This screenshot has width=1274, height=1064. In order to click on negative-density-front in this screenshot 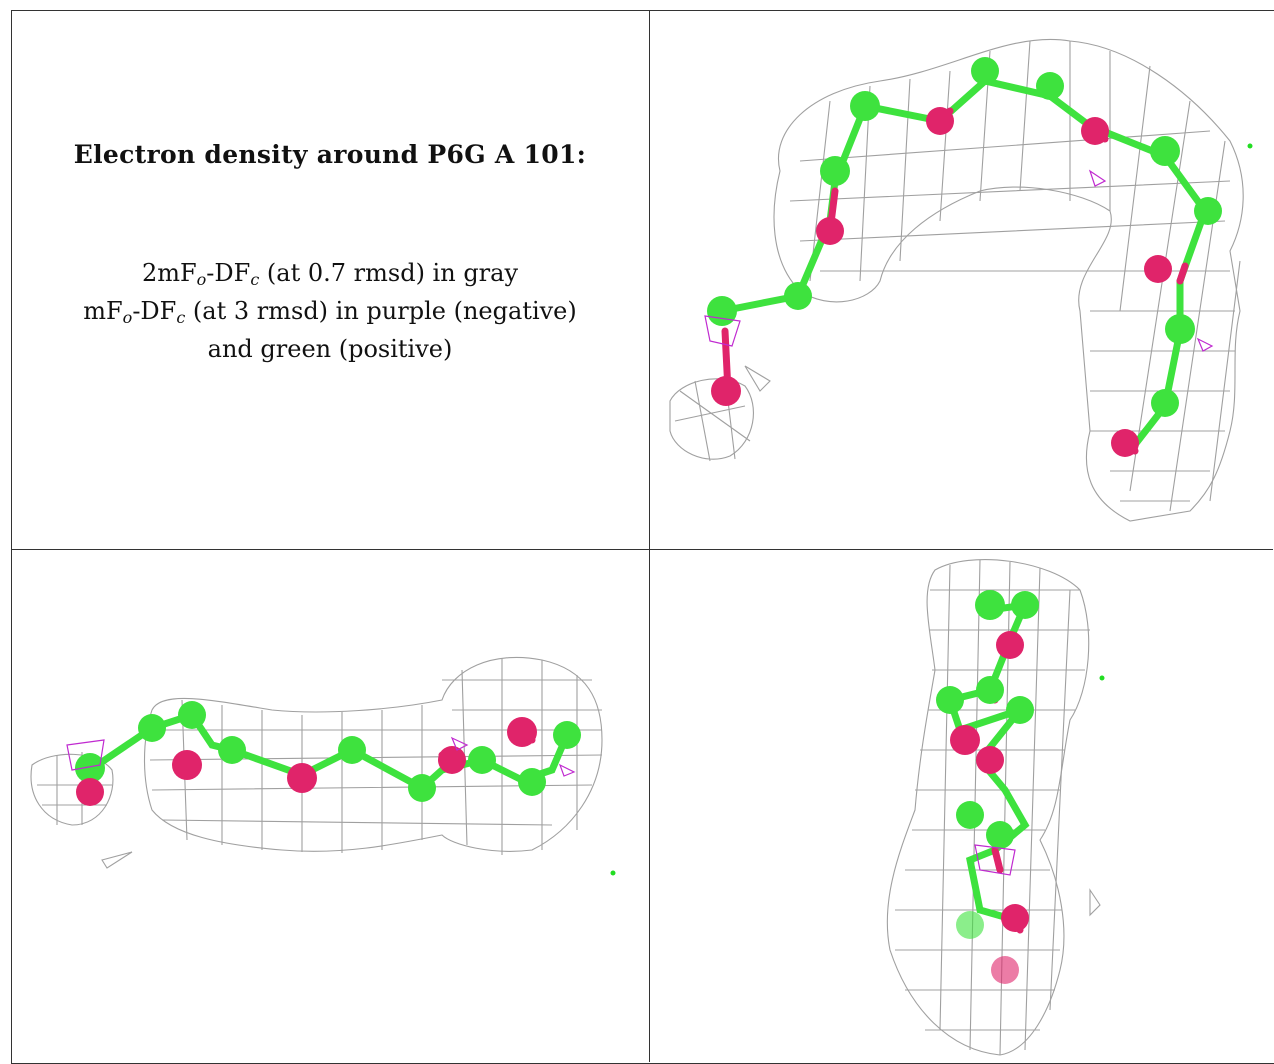, I will do `click(959, 260)`.